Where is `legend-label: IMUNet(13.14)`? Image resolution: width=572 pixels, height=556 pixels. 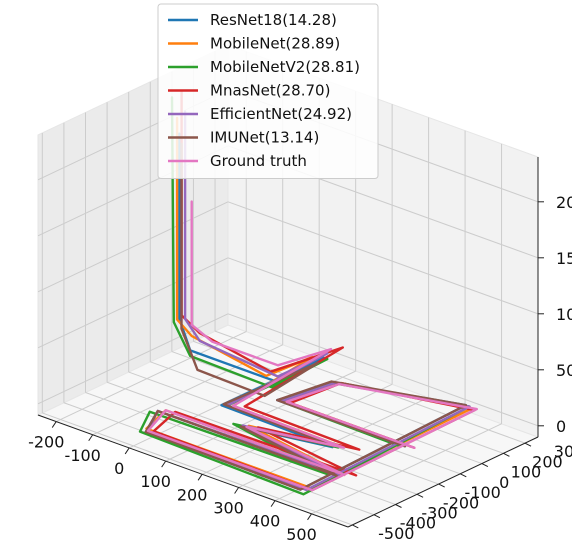 legend-label: IMUNet(13.14) is located at coordinates (264, 138).